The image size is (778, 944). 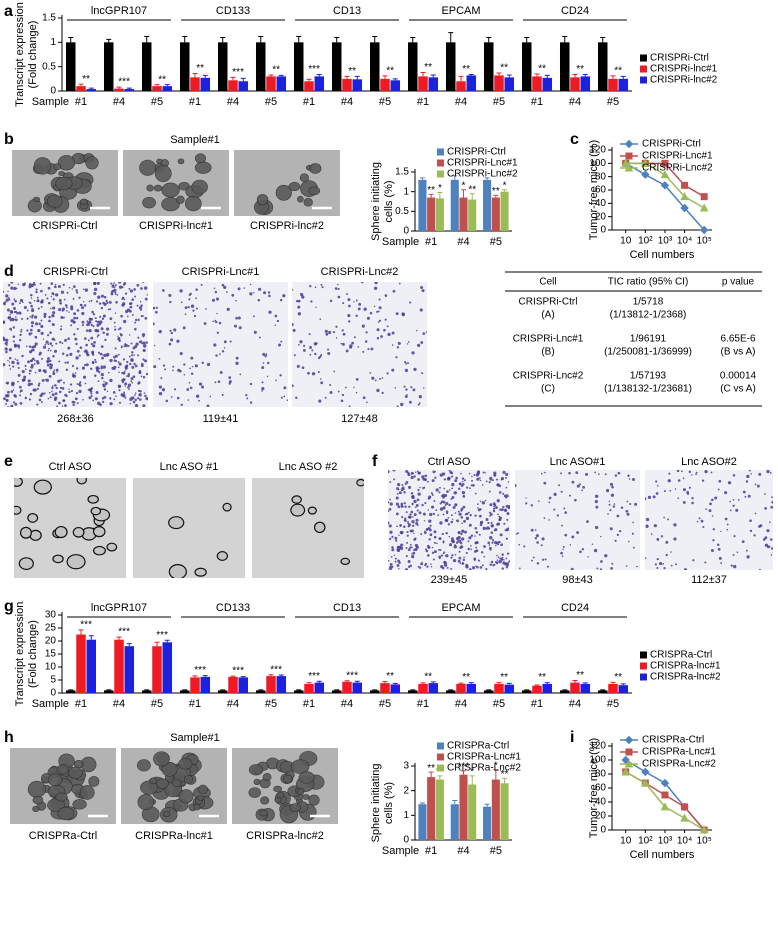 What do you see at coordinates (648, 389) in the screenshot?
I see `table-cell: (1/138132-1/23681)` at bounding box center [648, 389].